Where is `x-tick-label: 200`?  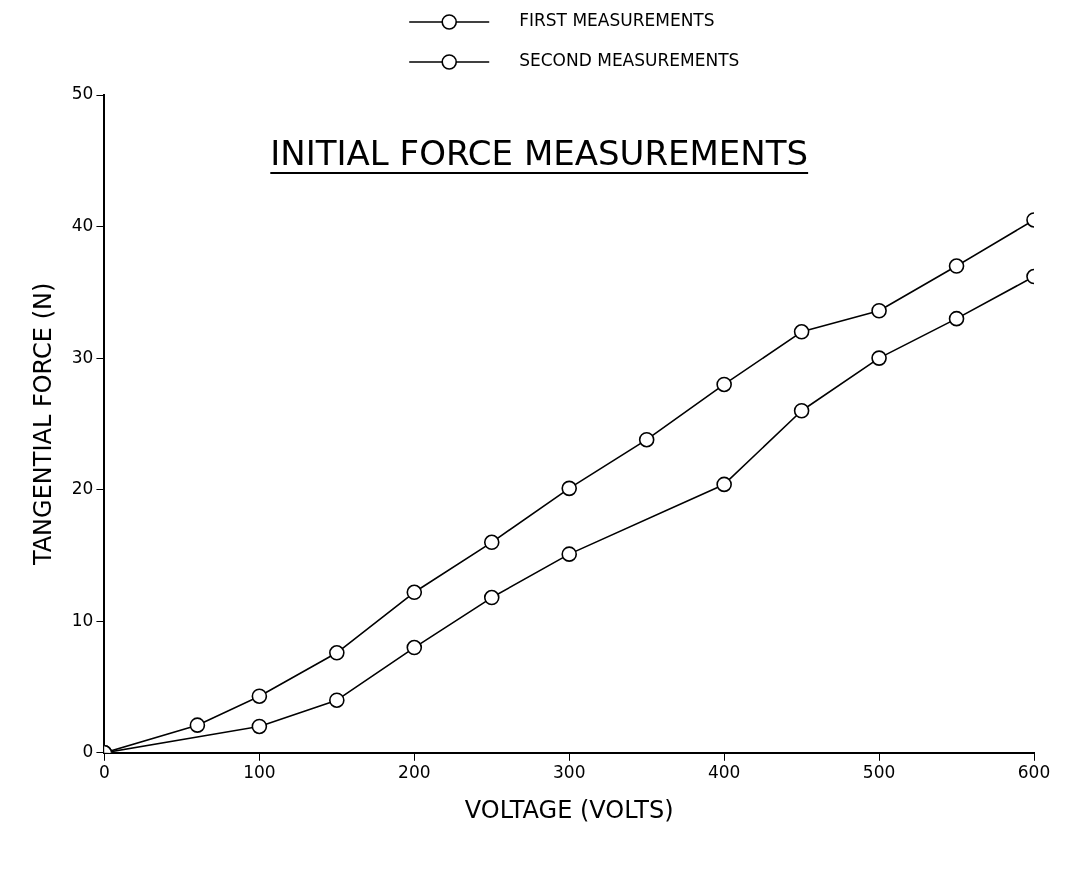 x-tick-label: 200 is located at coordinates (414, 772).